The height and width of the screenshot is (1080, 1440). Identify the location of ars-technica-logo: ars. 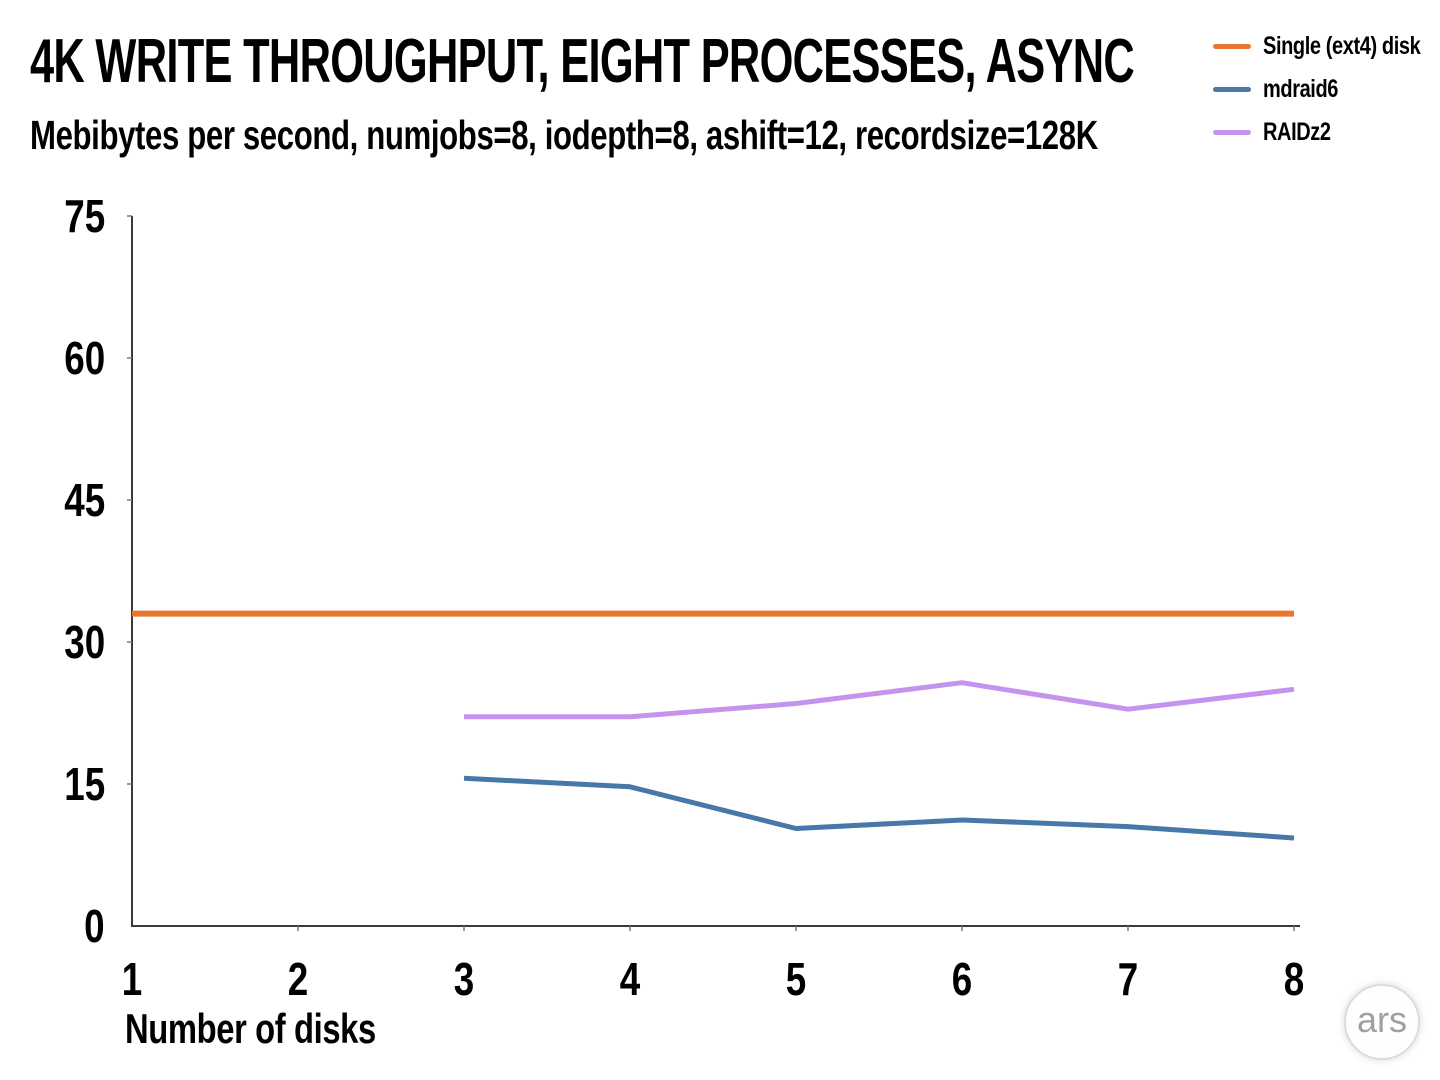
(1382, 1022).